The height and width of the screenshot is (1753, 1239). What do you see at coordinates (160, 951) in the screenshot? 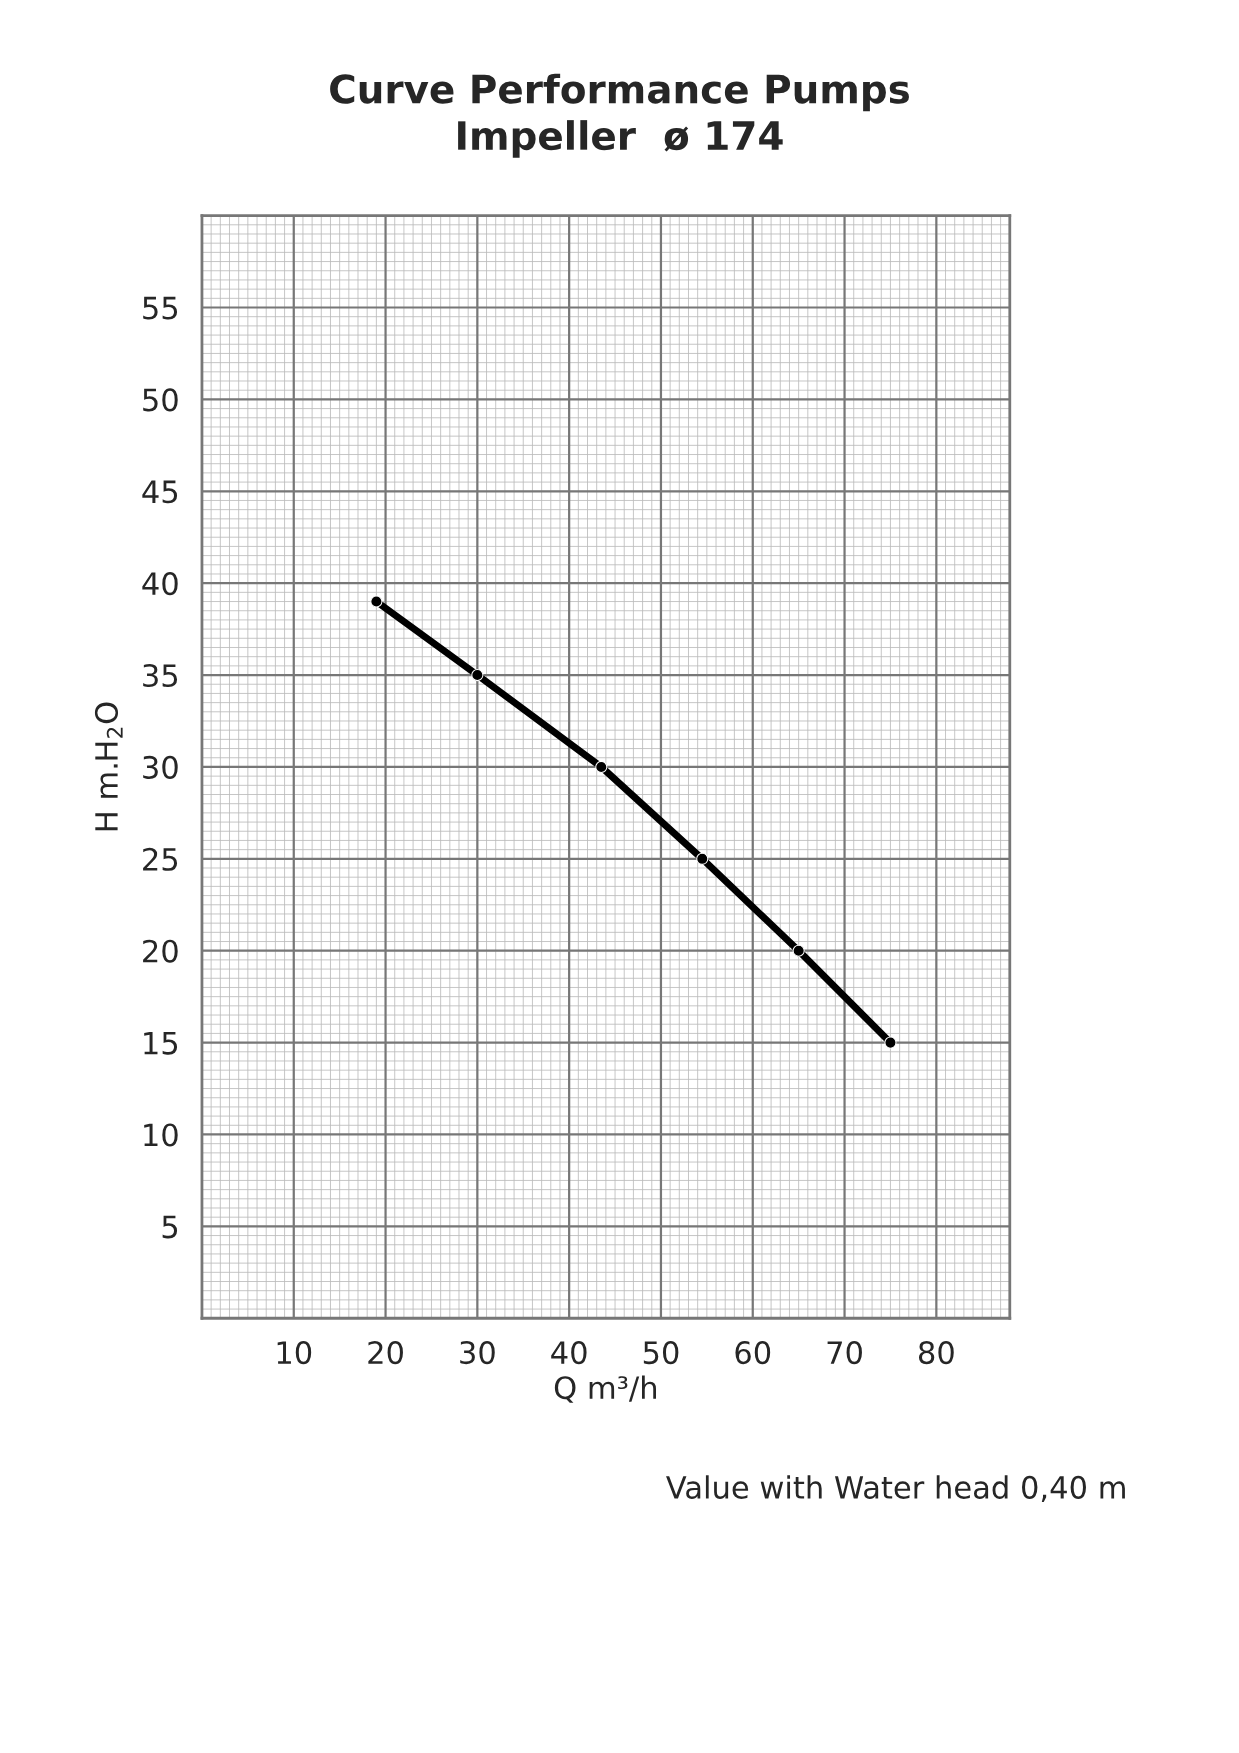
I see `y-tick-label: 20` at bounding box center [160, 951].